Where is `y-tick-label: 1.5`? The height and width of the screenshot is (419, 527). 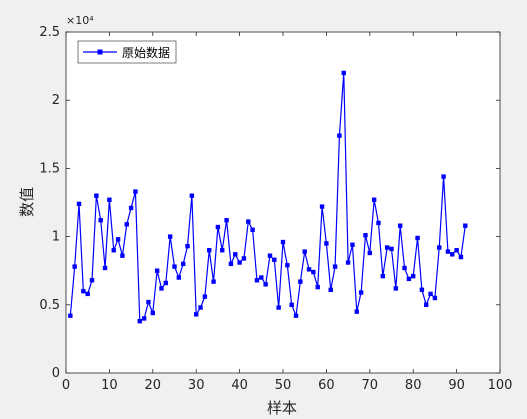
y-tick-label: 1.5 is located at coordinates (49, 168).